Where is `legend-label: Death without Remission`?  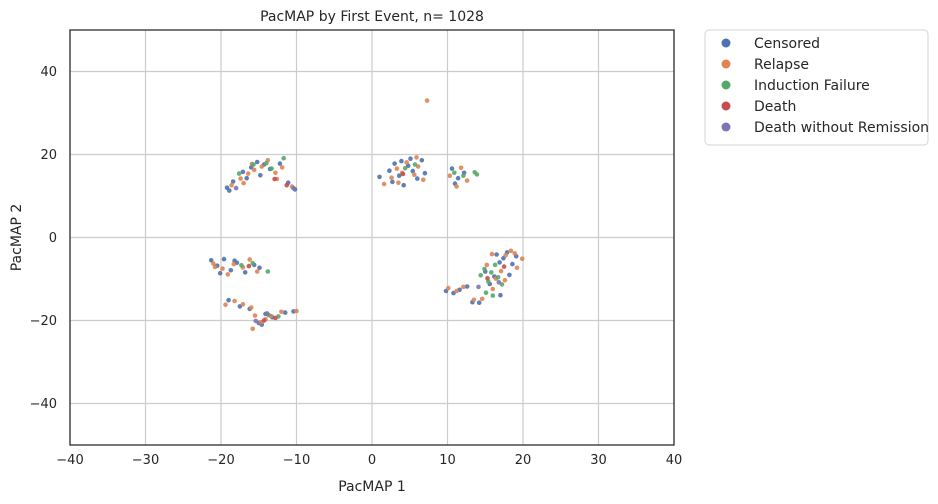
legend-label: Death without Remission is located at coordinates (841, 128).